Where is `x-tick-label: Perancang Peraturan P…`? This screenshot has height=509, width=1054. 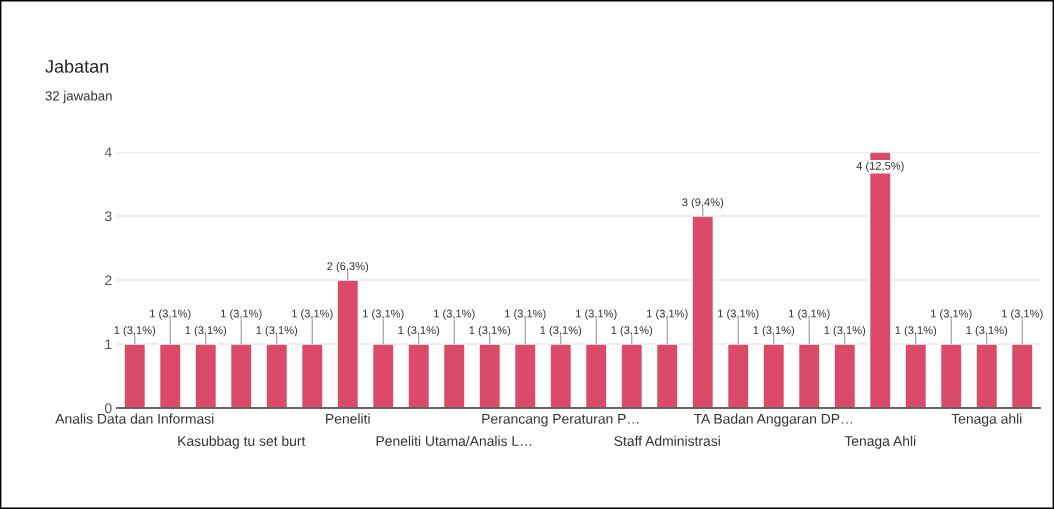 x-tick-label: Perancang Peraturan P… is located at coordinates (560, 420).